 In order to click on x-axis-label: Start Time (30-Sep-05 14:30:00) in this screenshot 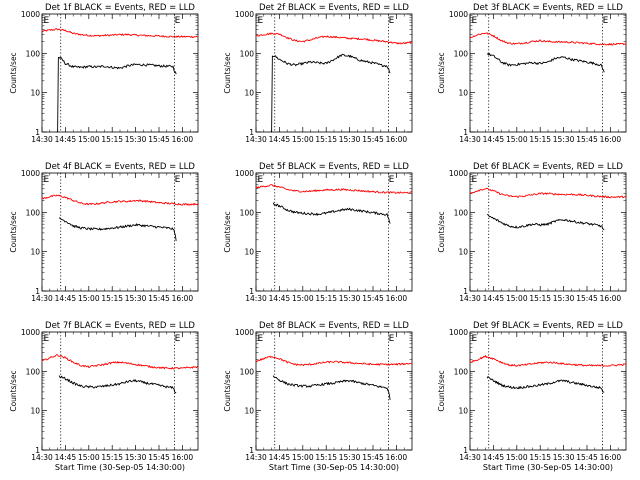, I will do `click(334, 467)`.